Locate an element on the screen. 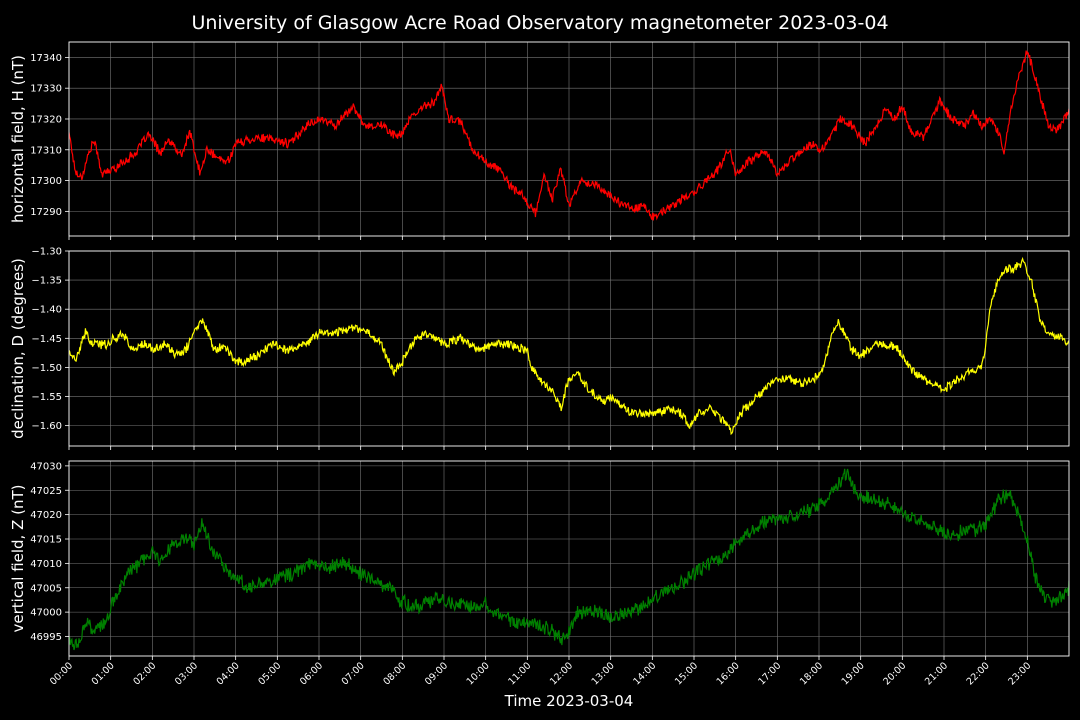  y-tick-label: −1.30 is located at coordinates (46, 252).